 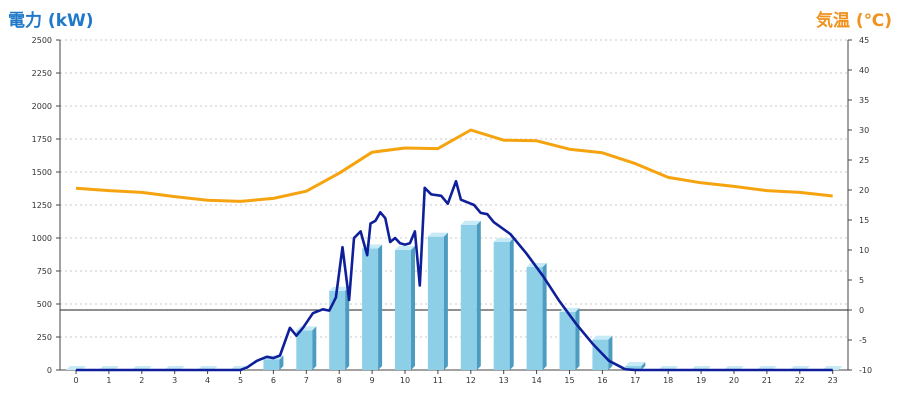 I want to click on right-tick-label: 20, so click(x=864, y=190).